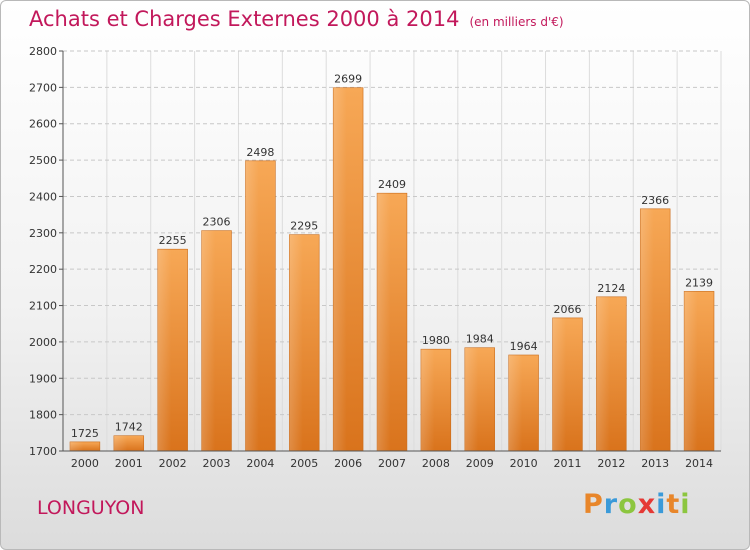 Image resolution: width=750 pixels, height=550 pixels. What do you see at coordinates (43, 306) in the screenshot?
I see `y-tick-label: 2100` at bounding box center [43, 306].